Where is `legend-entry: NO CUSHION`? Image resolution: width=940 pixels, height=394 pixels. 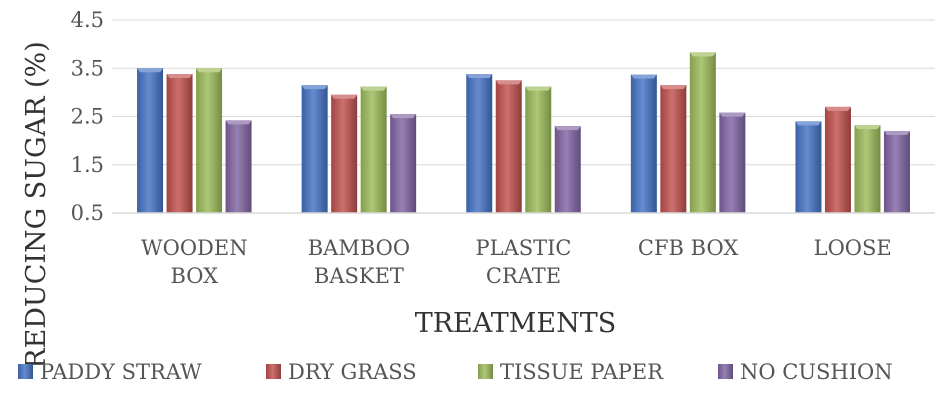
legend-entry: NO CUSHION is located at coordinates (805, 372).